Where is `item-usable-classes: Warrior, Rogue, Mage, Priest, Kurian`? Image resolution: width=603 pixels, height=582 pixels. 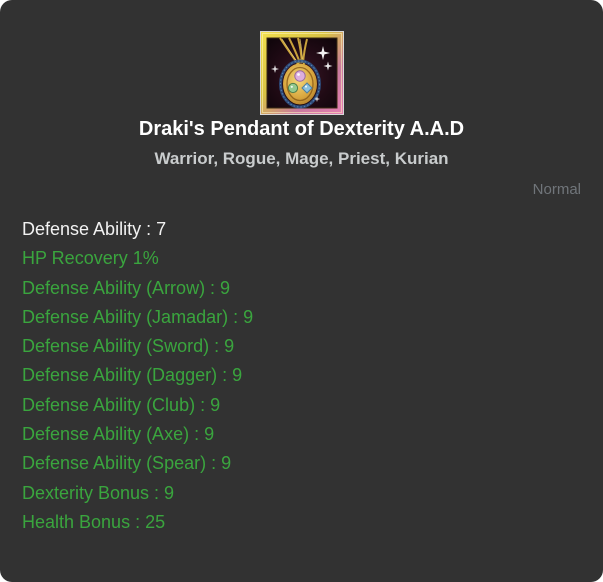
item-usable-classes: Warrior, Rogue, Mage, Priest, Kurian is located at coordinates (301, 158).